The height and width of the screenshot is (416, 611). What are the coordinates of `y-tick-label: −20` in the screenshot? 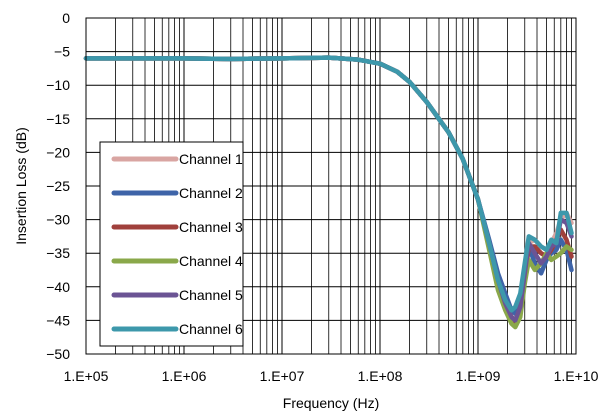 It's located at (58, 152).